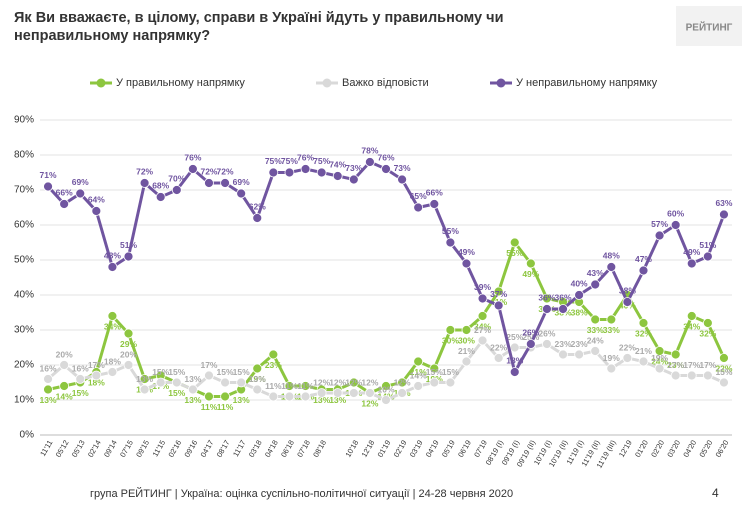  I want to click on value-label: 17%, so click(691, 365).